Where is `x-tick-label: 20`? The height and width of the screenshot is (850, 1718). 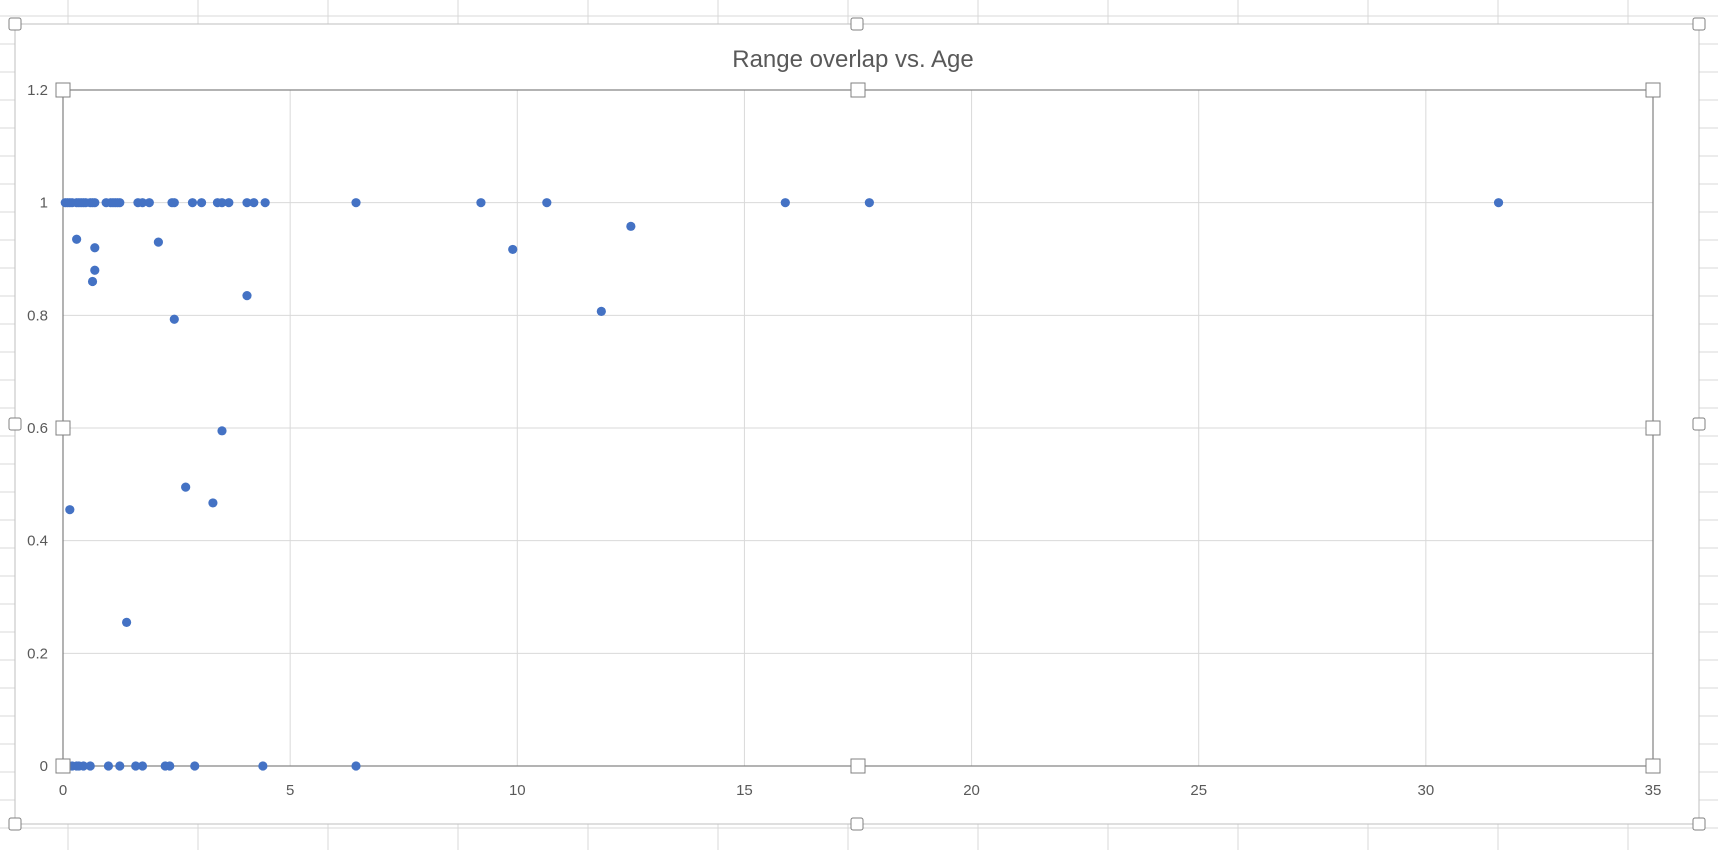 x-tick-label: 20 is located at coordinates (971, 790).